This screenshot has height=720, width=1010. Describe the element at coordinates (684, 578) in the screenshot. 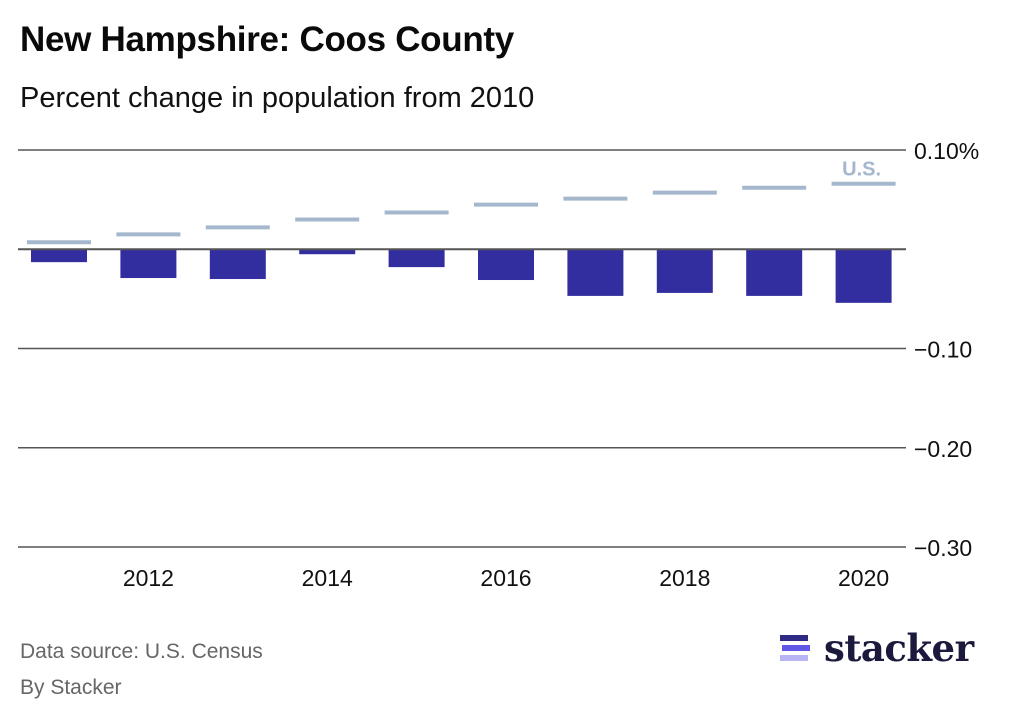

I see `x-tick-label: 2018` at that location.